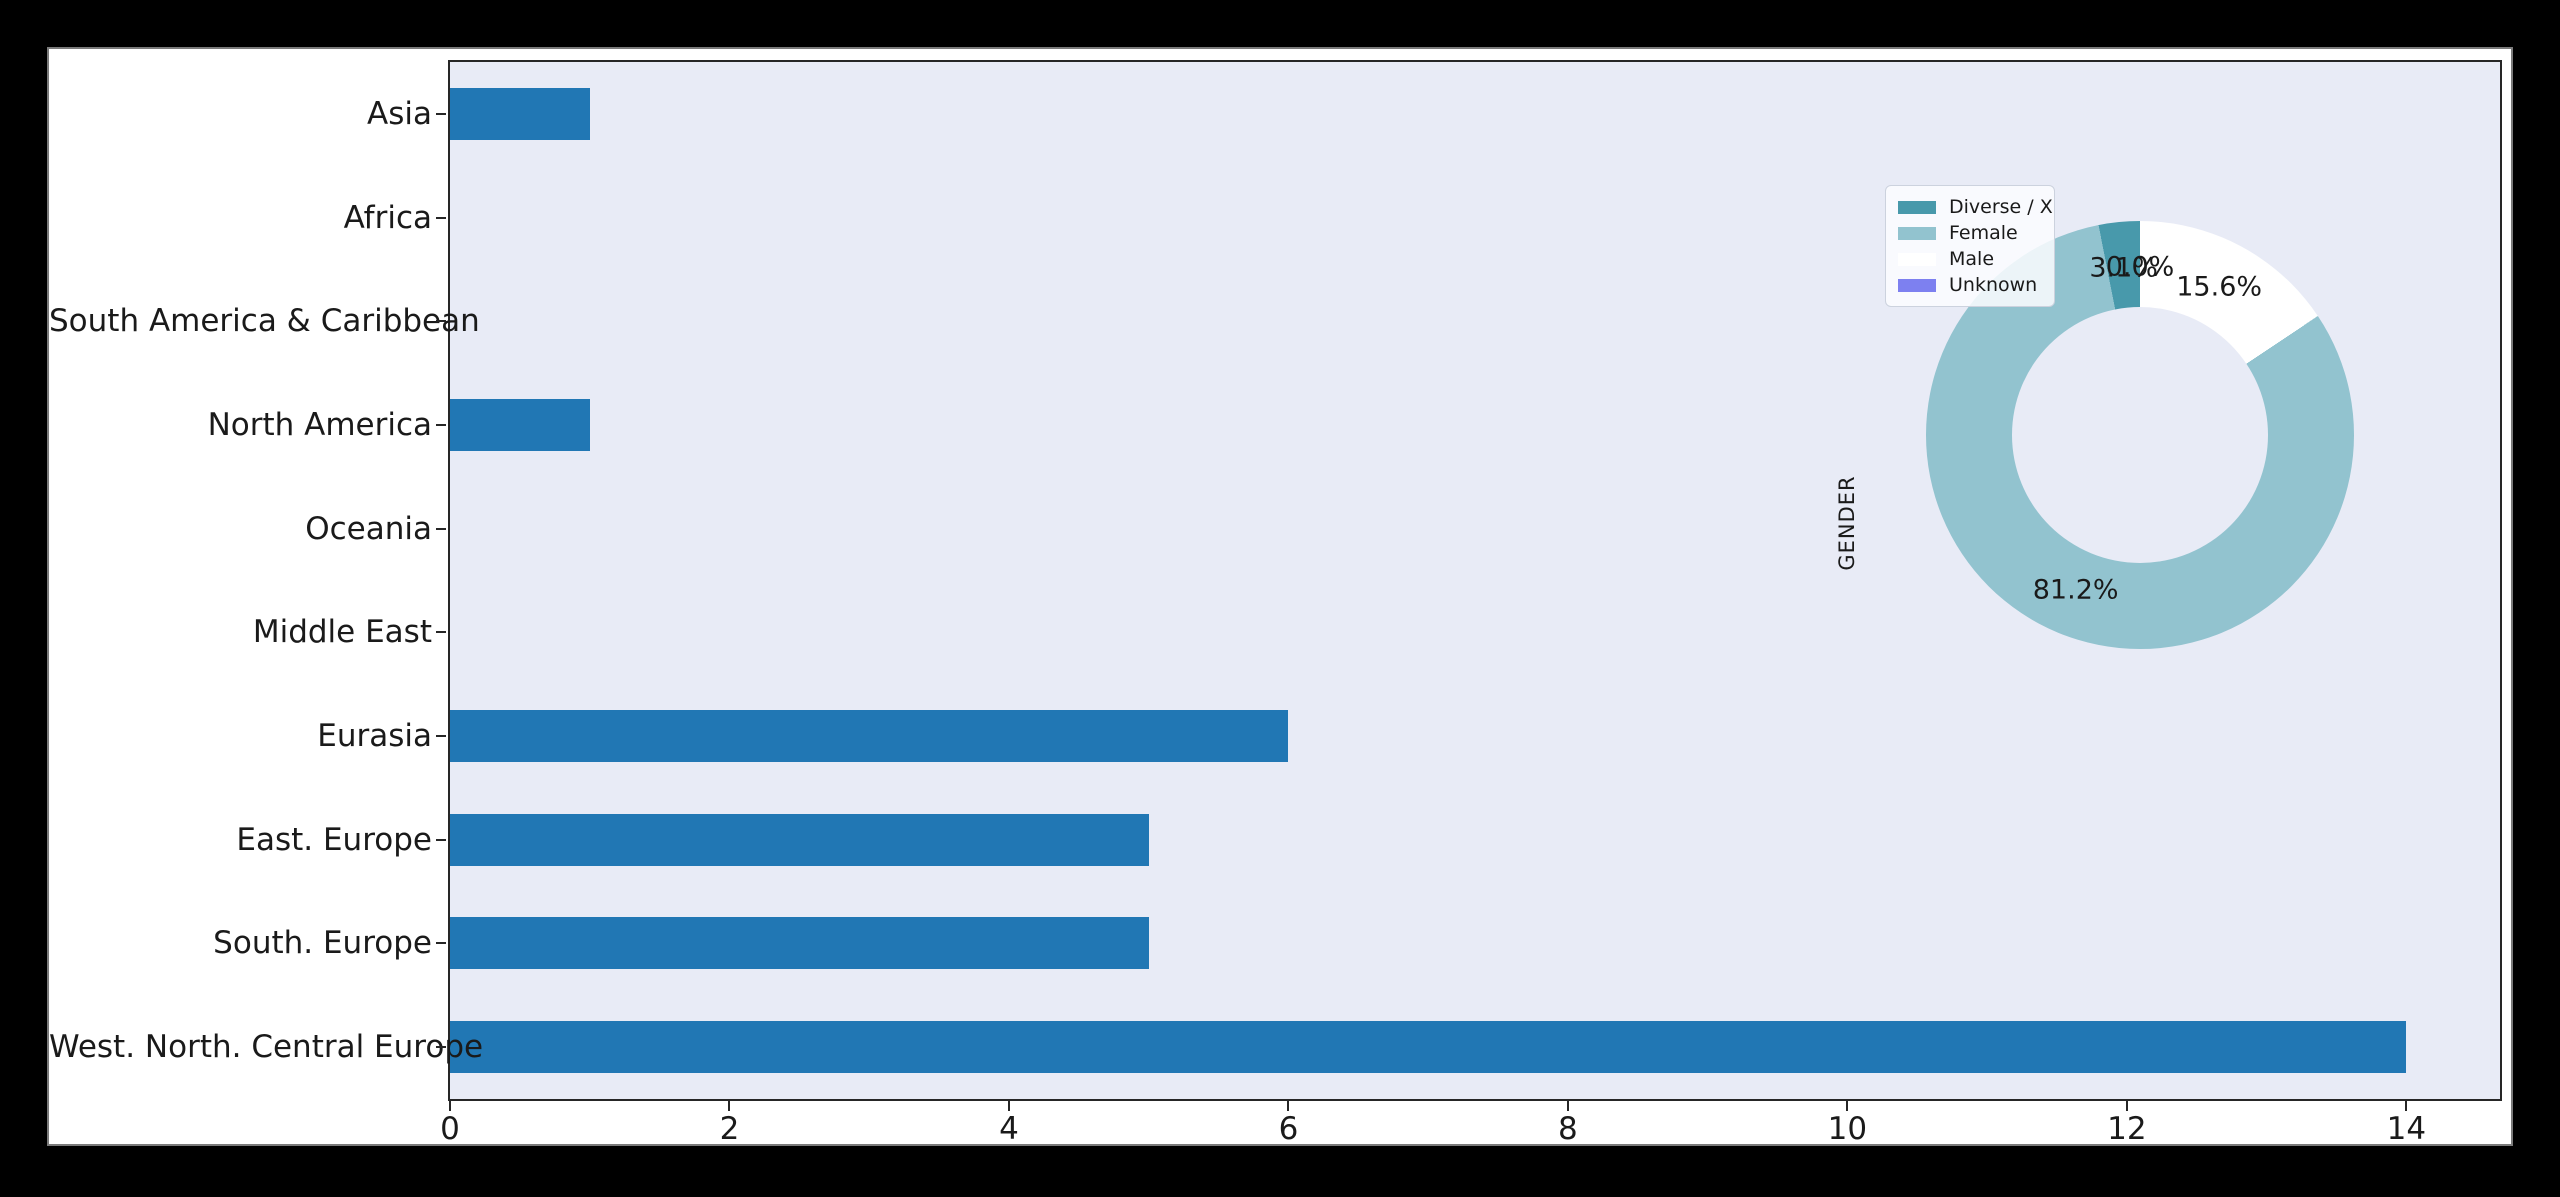  I want to click on legend-label: Male, so click(1972, 259).